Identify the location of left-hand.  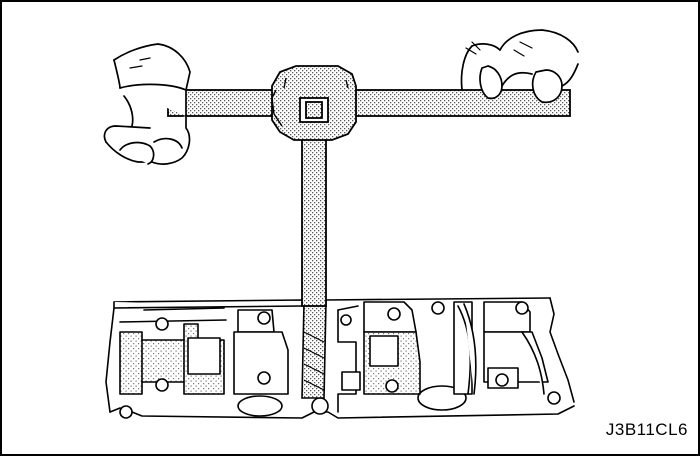
(147, 104).